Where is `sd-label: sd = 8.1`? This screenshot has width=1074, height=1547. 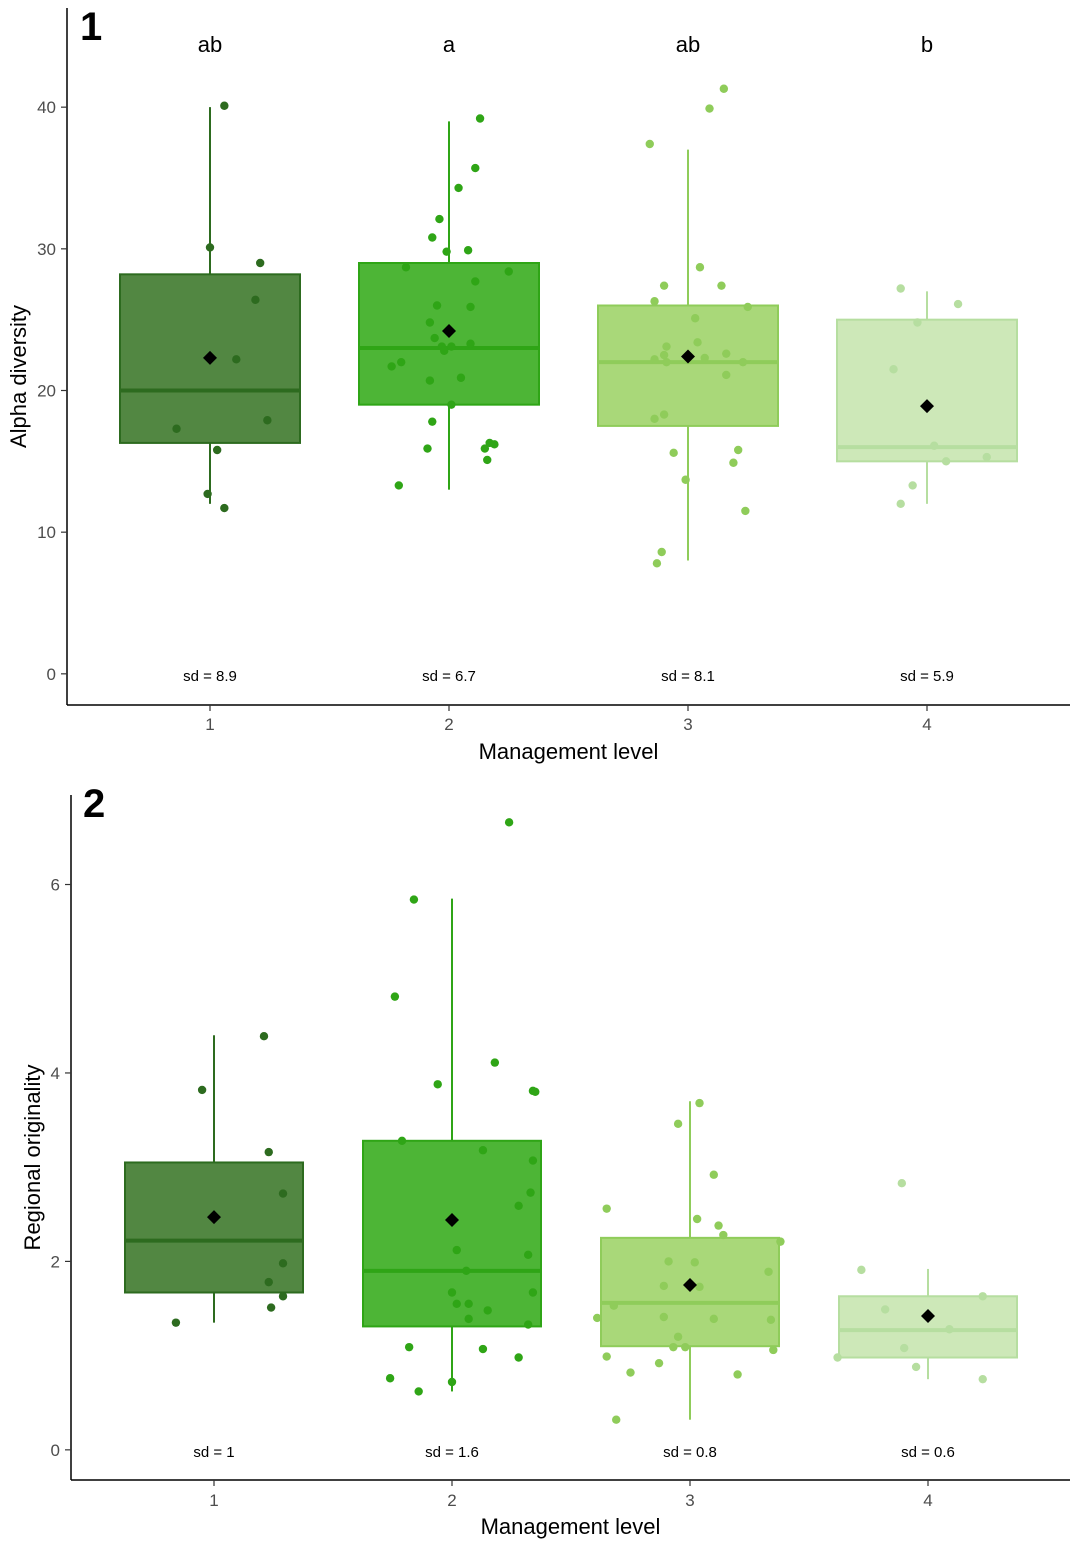 sd-label: sd = 8.1 is located at coordinates (688, 676).